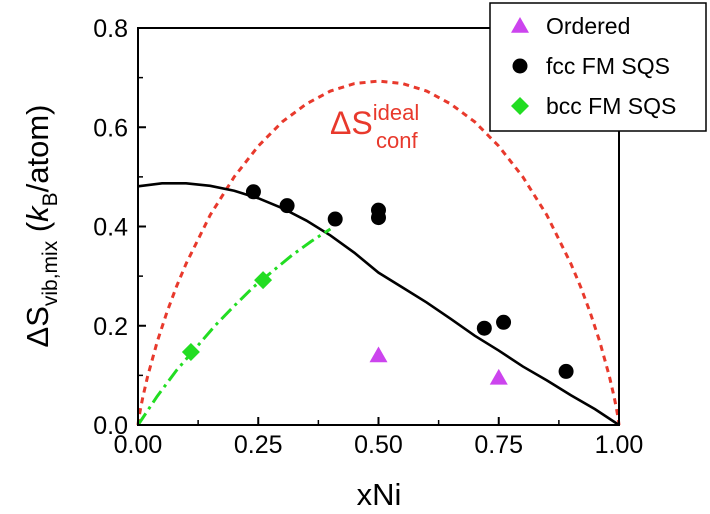 Image resolution: width=710 pixels, height=514 pixels. Describe the element at coordinates (110, 228) in the screenshot. I see `y-tick-label: 0.4` at that location.